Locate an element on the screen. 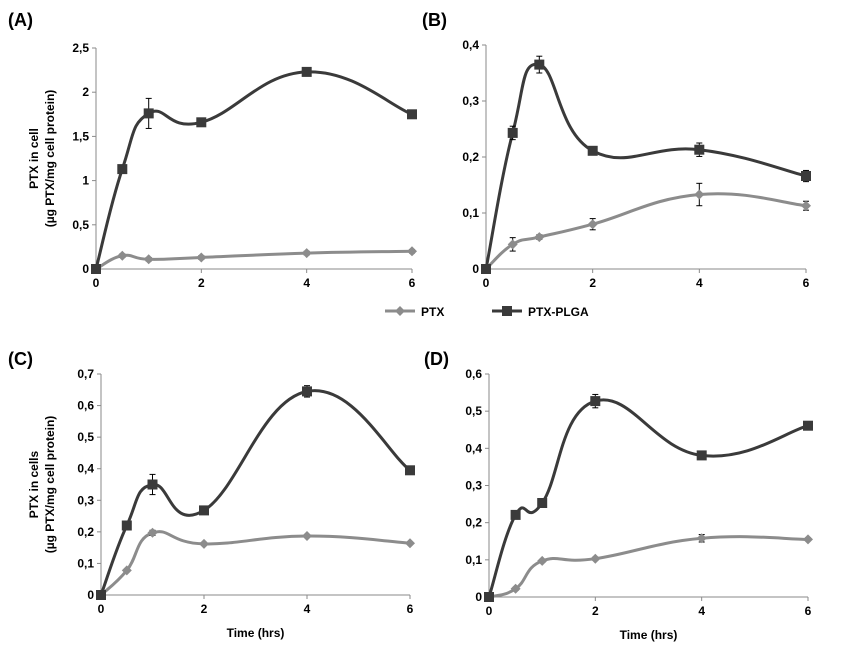 This screenshot has height=657, width=842. panel-label: (B) is located at coordinates (434, 20).